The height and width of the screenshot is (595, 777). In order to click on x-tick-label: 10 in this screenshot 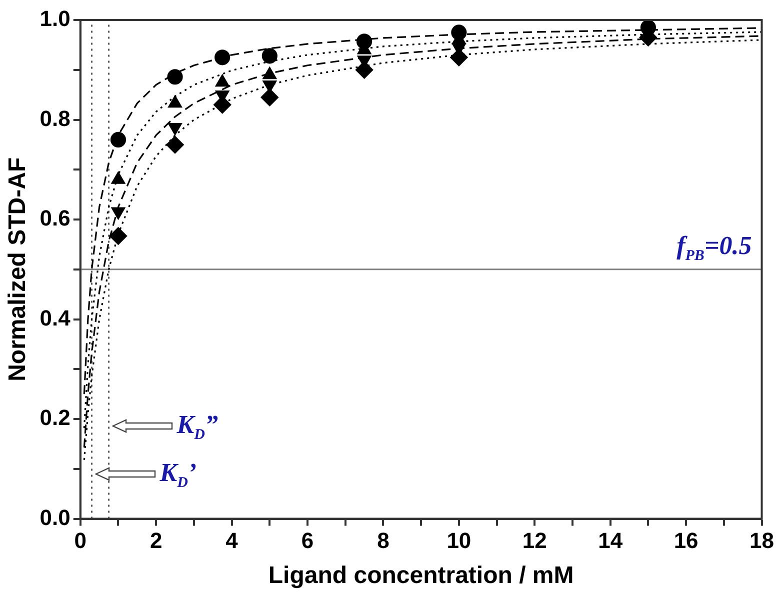, I will do `click(459, 541)`.